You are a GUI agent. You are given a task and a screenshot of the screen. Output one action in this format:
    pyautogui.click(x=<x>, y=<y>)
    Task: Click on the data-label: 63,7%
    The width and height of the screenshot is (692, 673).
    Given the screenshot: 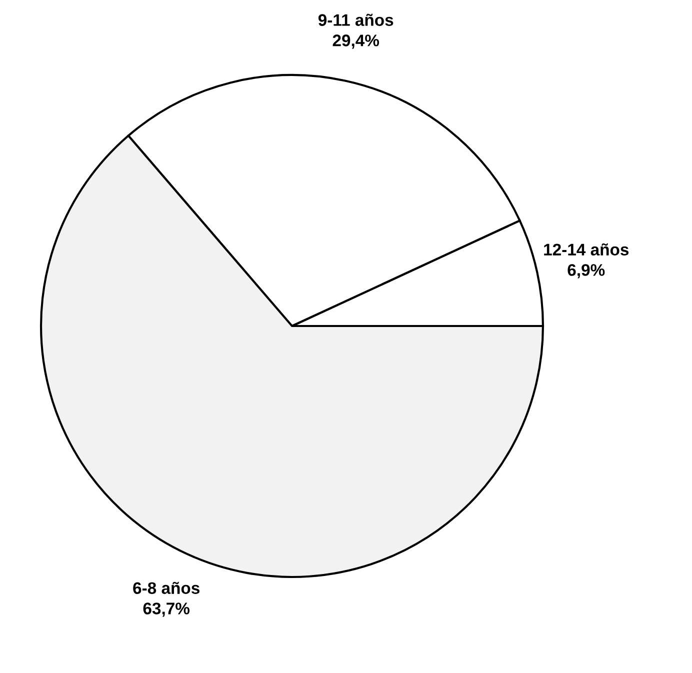 What is the action you would take?
    pyautogui.click(x=166, y=609)
    